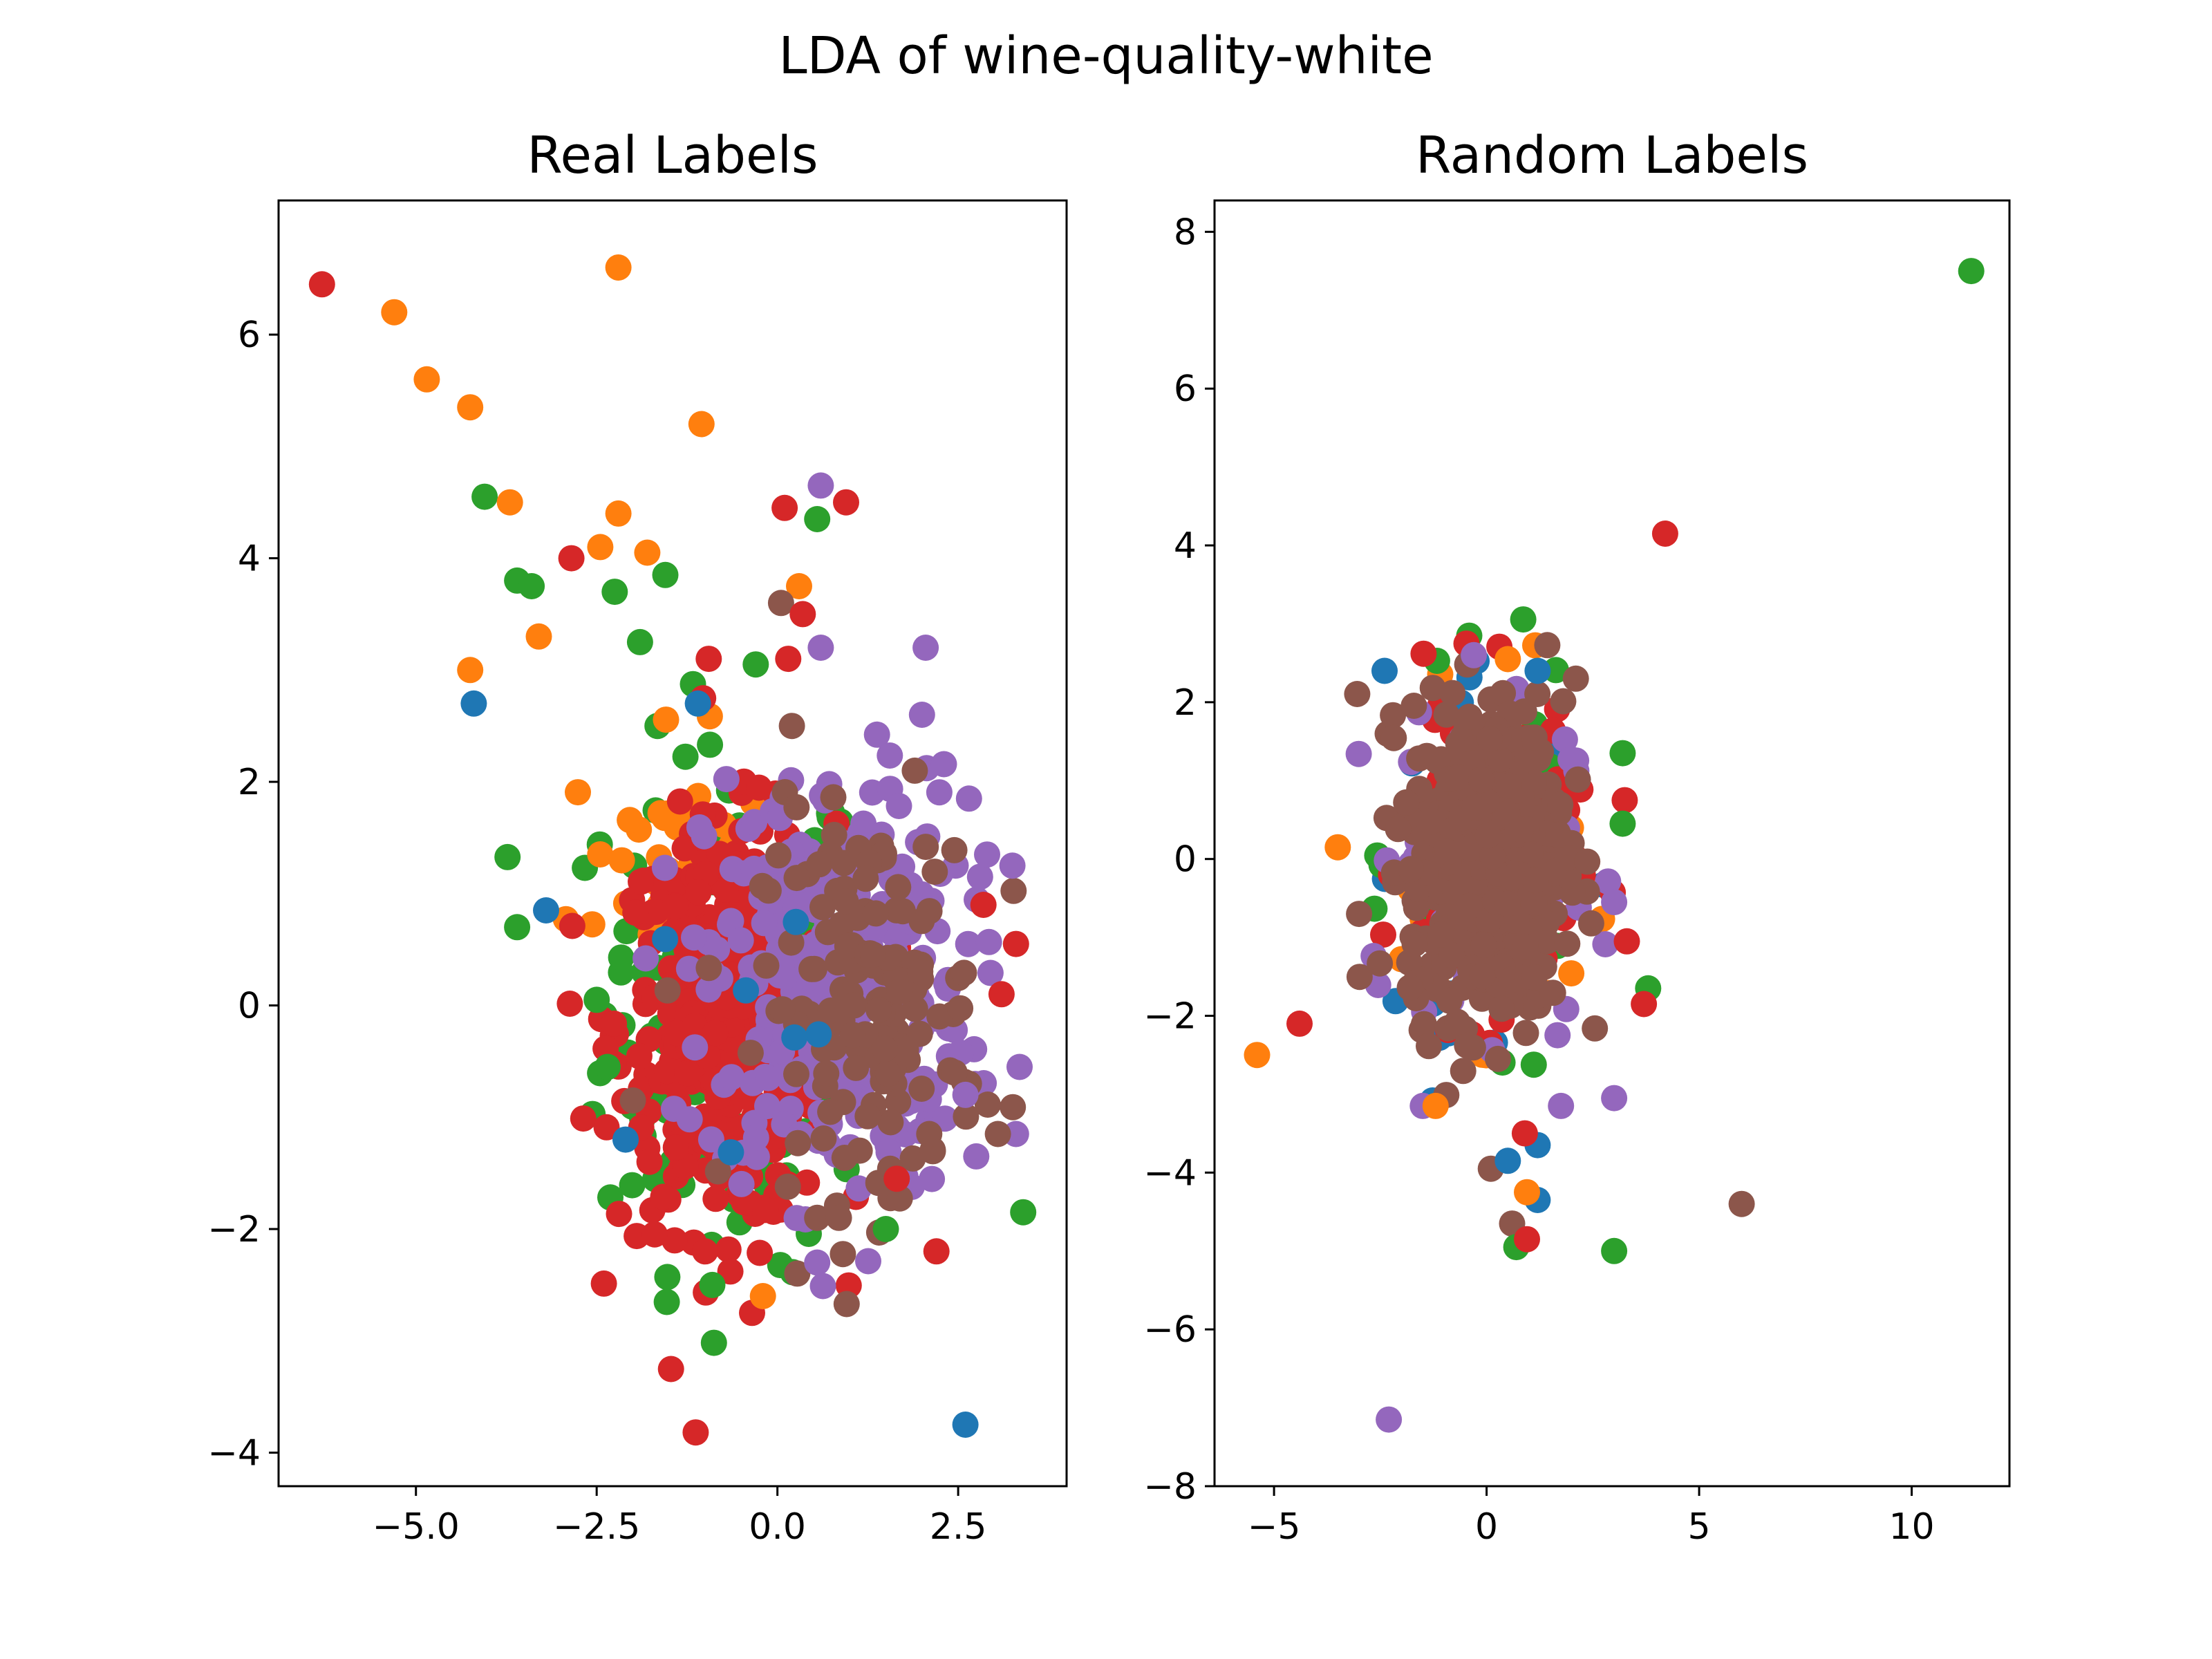  I want to click on y-tick-label: 8, so click(1185, 232).